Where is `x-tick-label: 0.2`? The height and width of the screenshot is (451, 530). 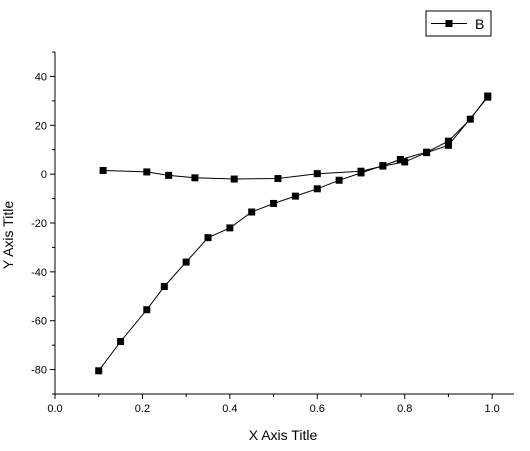 x-tick-label: 0.2 is located at coordinates (142, 409).